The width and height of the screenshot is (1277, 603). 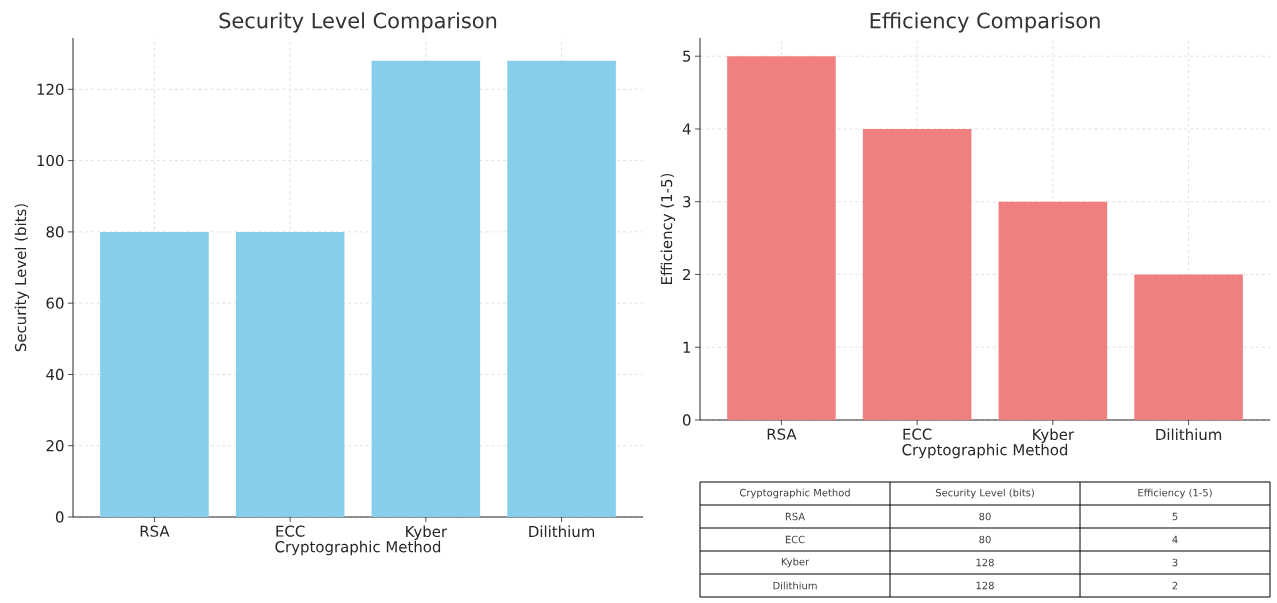 I want to click on y-tick-label: 4, so click(x=686, y=129).